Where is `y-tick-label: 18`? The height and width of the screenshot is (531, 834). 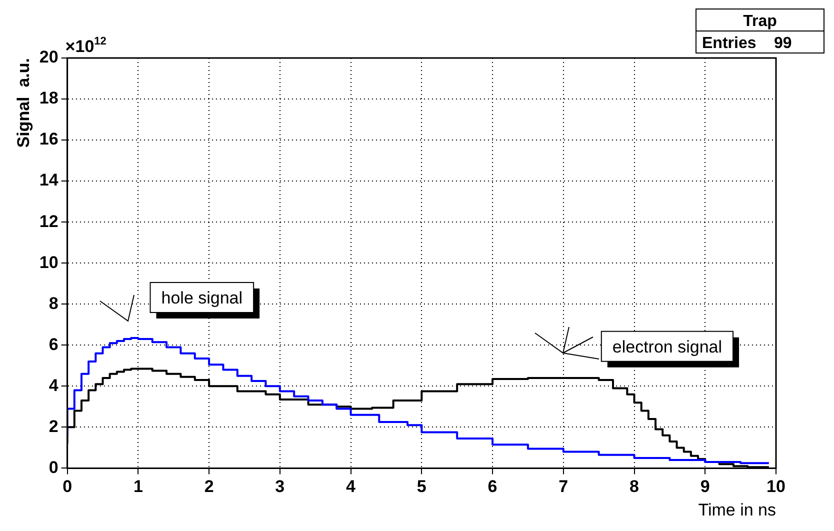
y-tick-label: 18 is located at coordinates (48, 98).